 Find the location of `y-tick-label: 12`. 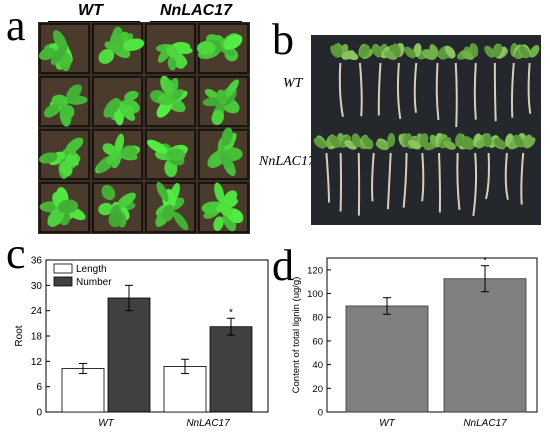

y-tick-label: 12 is located at coordinates (37, 362).